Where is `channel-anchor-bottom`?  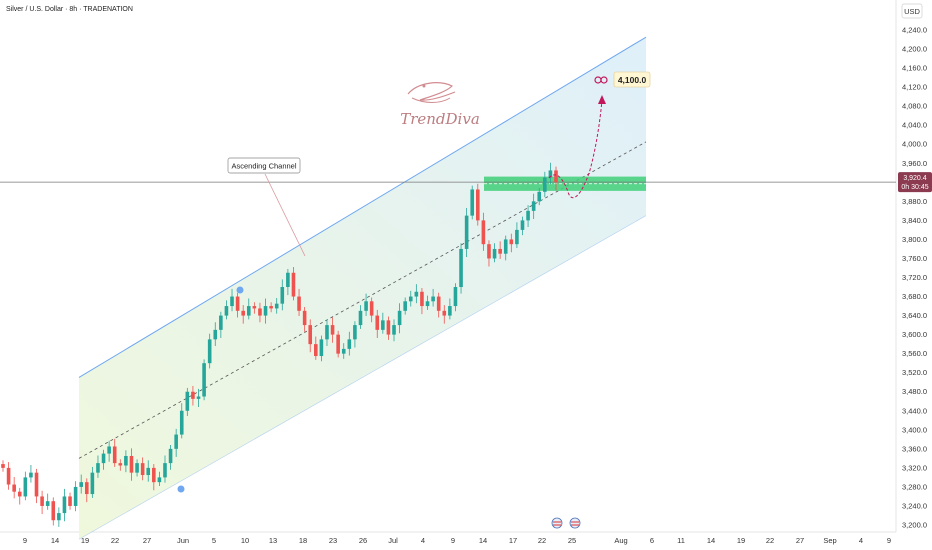
channel-anchor-bottom is located at coordinates (181, 489).